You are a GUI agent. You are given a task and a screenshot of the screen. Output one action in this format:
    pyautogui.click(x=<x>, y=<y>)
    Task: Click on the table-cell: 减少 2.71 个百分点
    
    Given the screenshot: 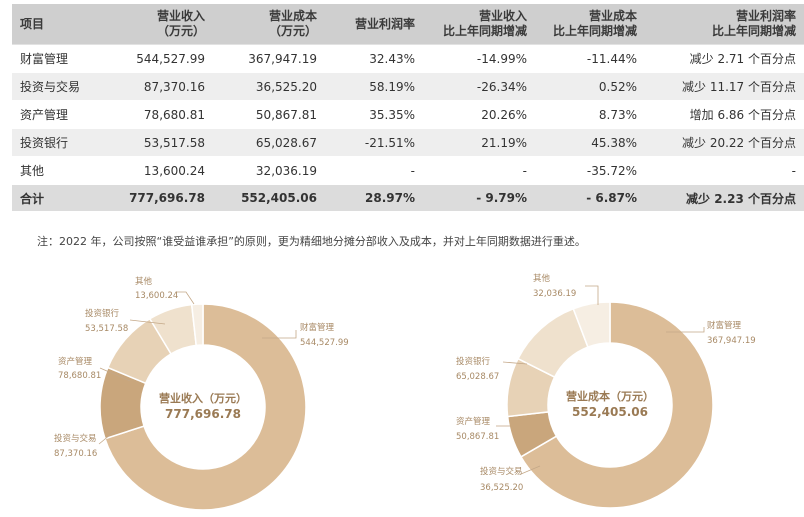 What is the action you would take?
    pyautogui.click(x=724, y=58)
    